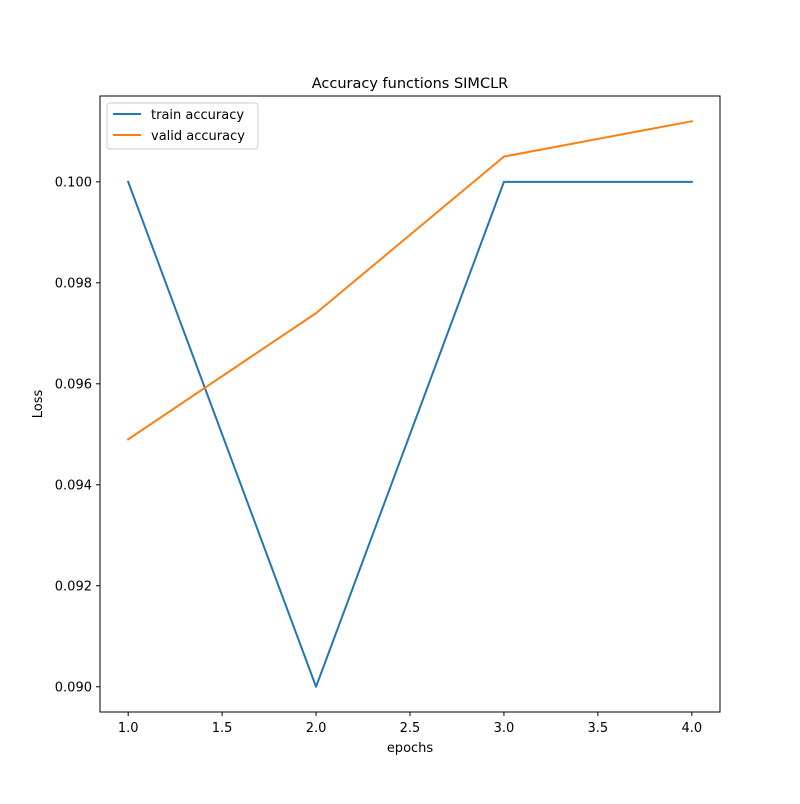 The image size is (800, 804). What do you see at coordinates (410, 84) in the screenshot?
I see `chart-title: Accuracy functions SIMCLR` at bounding box center [410, 84].